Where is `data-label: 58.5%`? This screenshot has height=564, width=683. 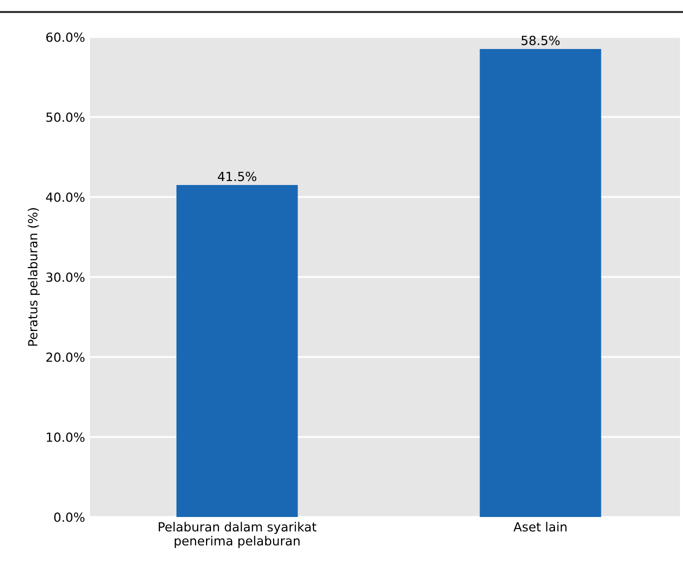 data-label: 58.5% is located at coordinates (541, 41).